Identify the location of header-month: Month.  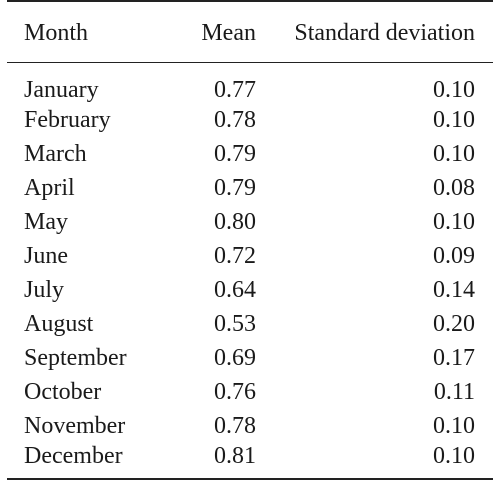
(56, 32).